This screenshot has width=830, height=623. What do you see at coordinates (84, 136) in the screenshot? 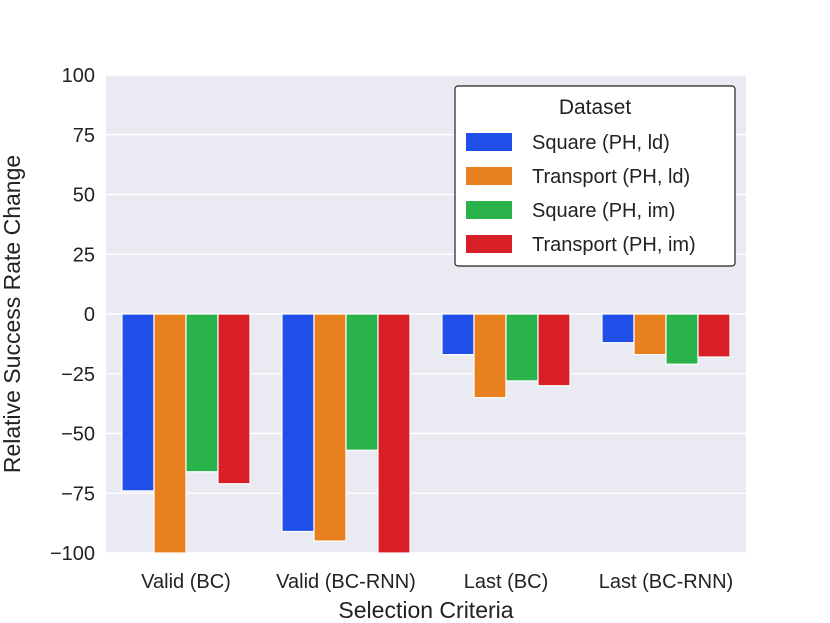
I see `y-tick-label: 75` at bounding box center [84, 136].